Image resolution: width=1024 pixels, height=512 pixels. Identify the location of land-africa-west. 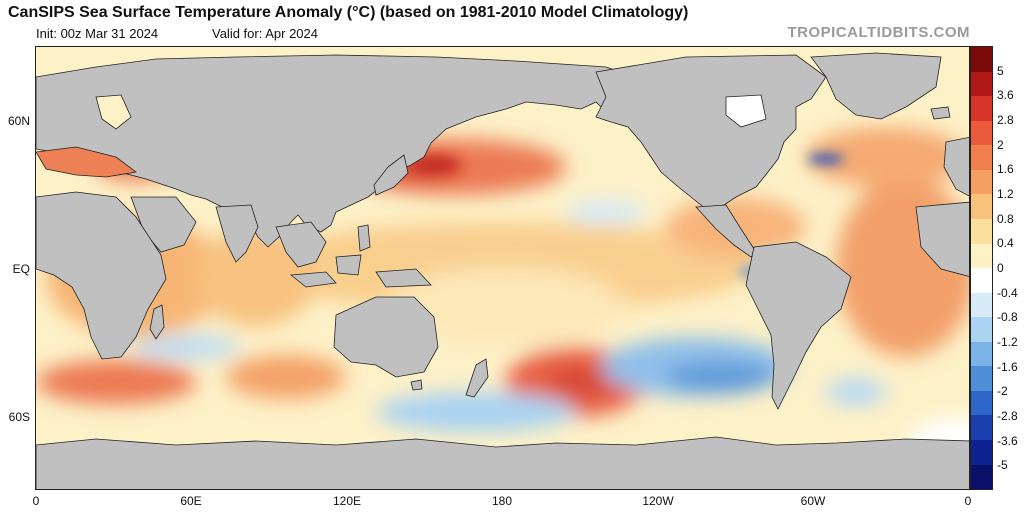
(942, 239).